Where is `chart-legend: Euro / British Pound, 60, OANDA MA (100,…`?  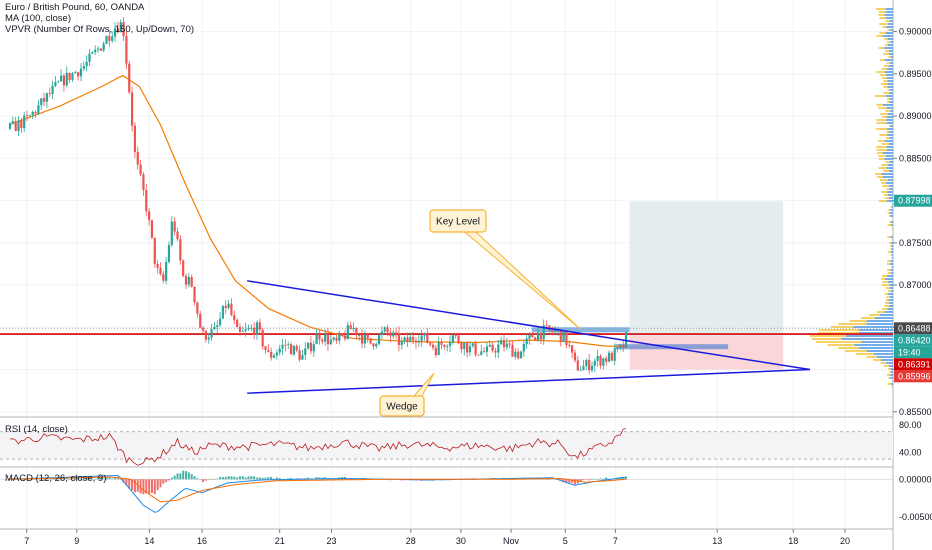
chart-legend: Euro / British Pound, 60, OANDA MA (100,… is located at coordinates (99, 18).